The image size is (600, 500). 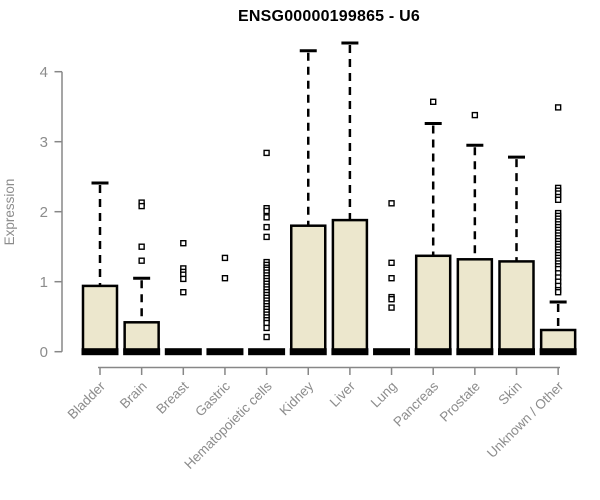 I want to click on median-prostate, so click(x=475, y=352).